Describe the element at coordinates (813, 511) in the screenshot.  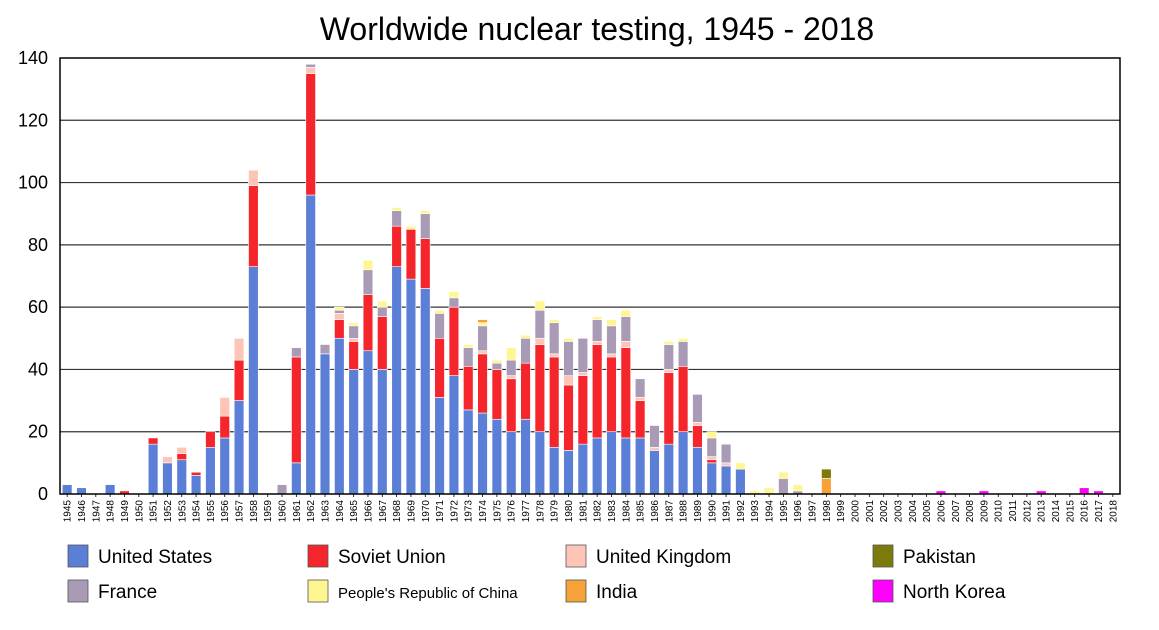
I see `x-tick-label: 1997` at that location.